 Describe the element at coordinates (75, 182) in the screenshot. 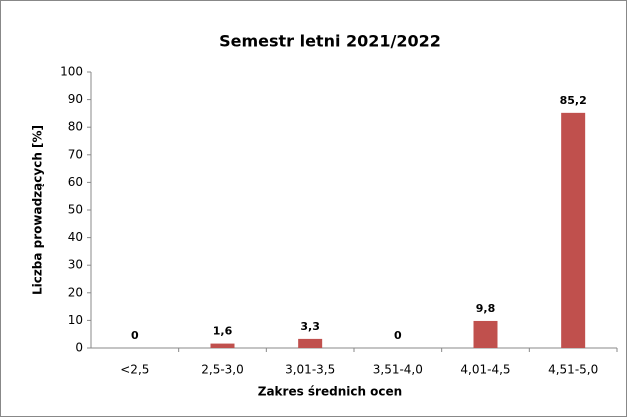

I see `y-tick-label: 60` at that location.